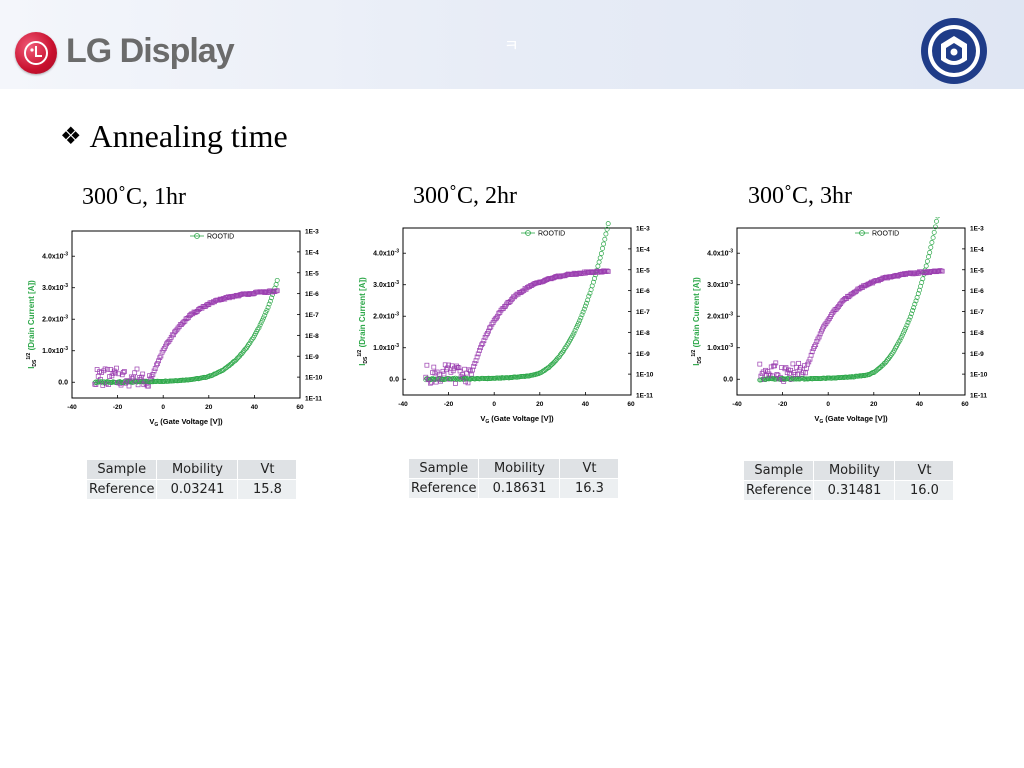 The height and width of the screenshot is (768, 1024). What do you see at coordinates (589, 488) in the screenshot?
I see `table-cell: 16.3` at bounding box center [589, 488].